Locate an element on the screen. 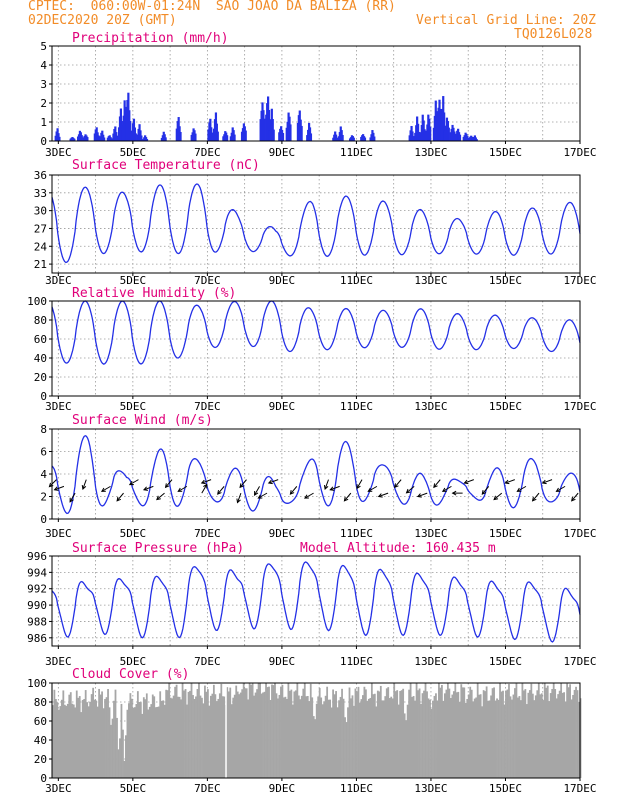 This screenshot has height=800, width=618. x-tick-label: 13DEC is located at coordinates (430, 533).